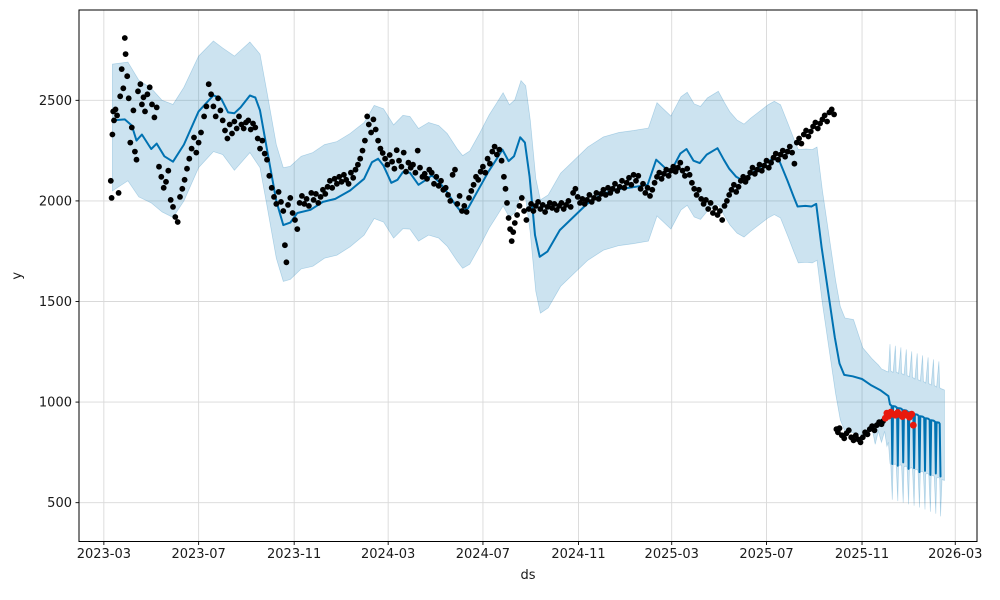  Describe the element at coordinates (913, 425) in the screenshot. I see `anomaly-point` at that location.